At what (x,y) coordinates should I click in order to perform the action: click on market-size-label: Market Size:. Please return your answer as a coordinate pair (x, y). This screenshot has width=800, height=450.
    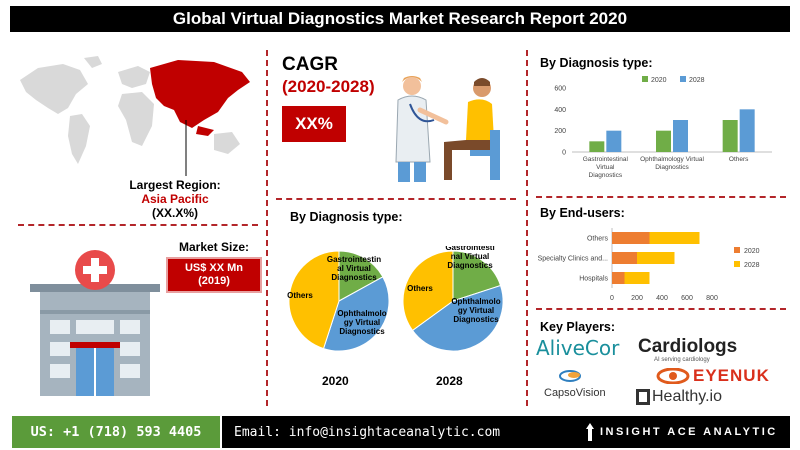
    Looking at the image, I should click on (214, 247).